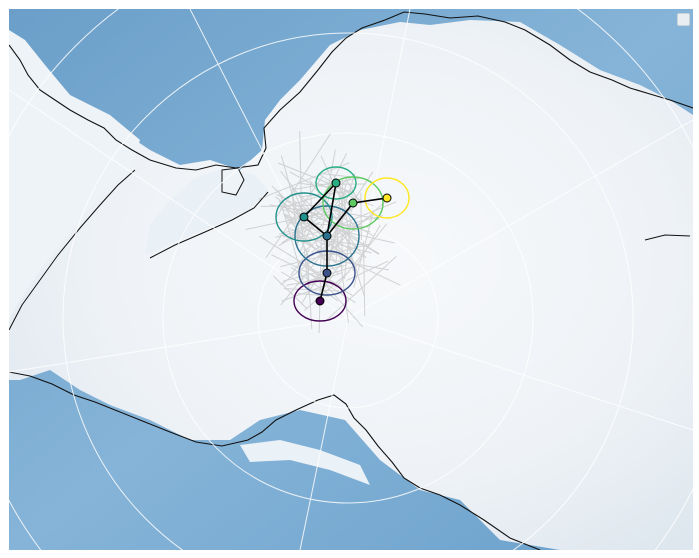  I want to click on antarctic-peninsula, so click(74, 175).